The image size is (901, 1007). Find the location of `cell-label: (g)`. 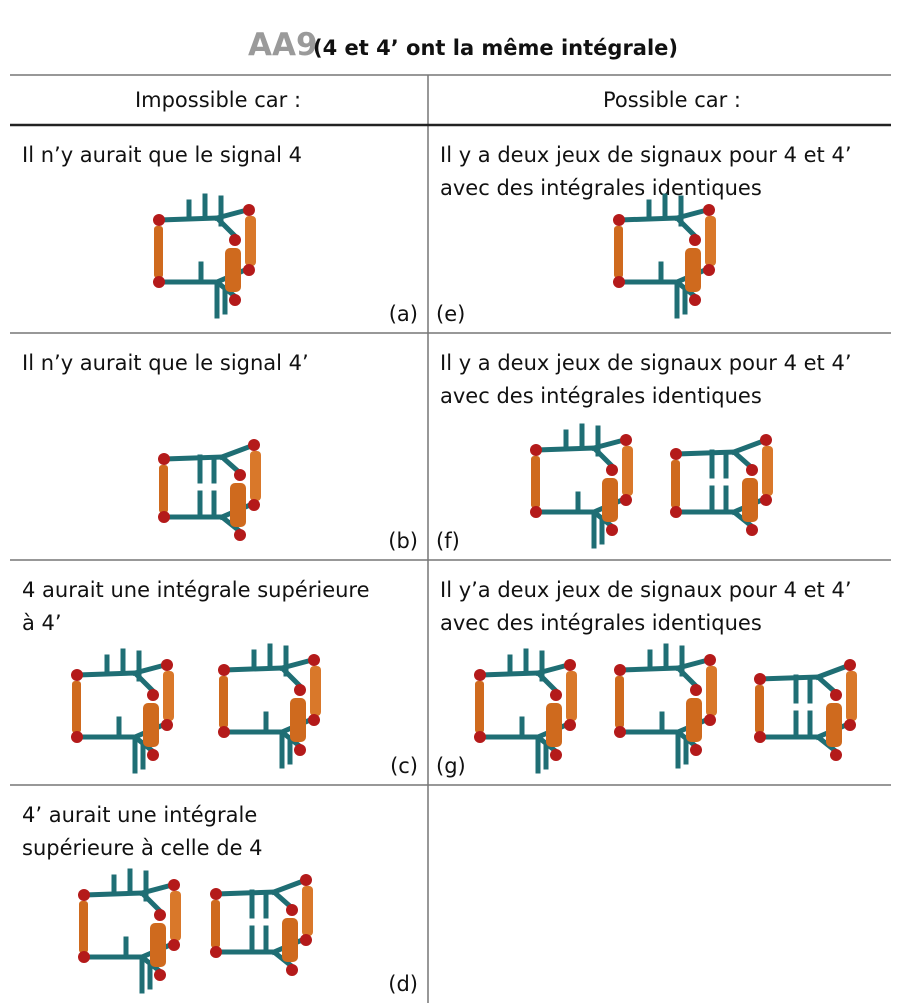

cell-label: (g) is located at coordinates (451, 766).